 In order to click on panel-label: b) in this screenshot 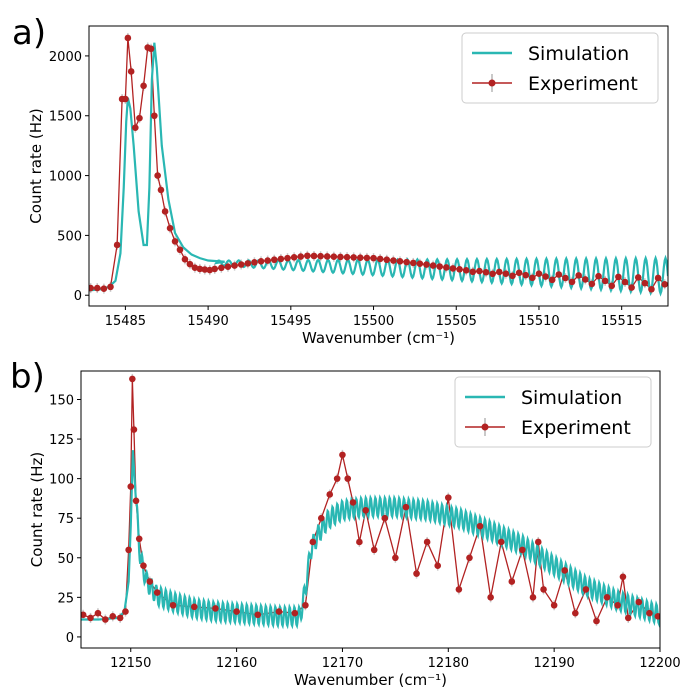, I will do `click(27, 377)`.